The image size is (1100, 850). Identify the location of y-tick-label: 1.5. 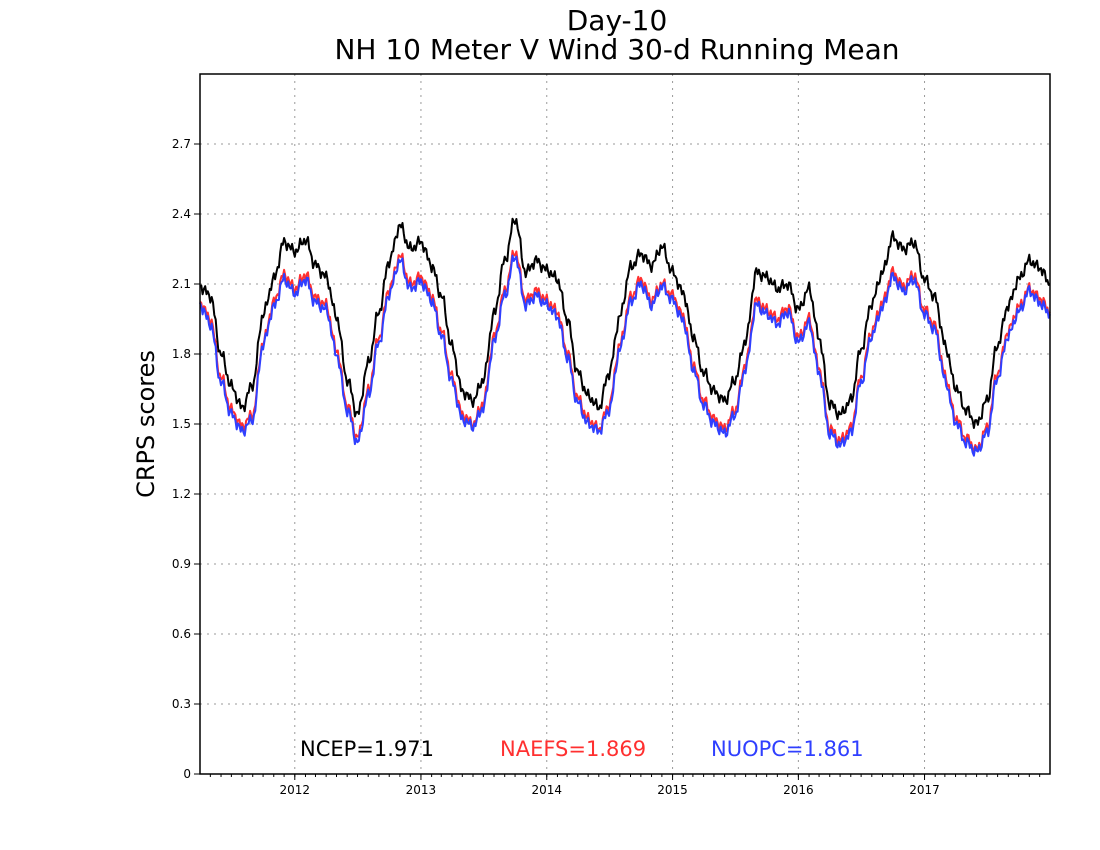
(181, 424).